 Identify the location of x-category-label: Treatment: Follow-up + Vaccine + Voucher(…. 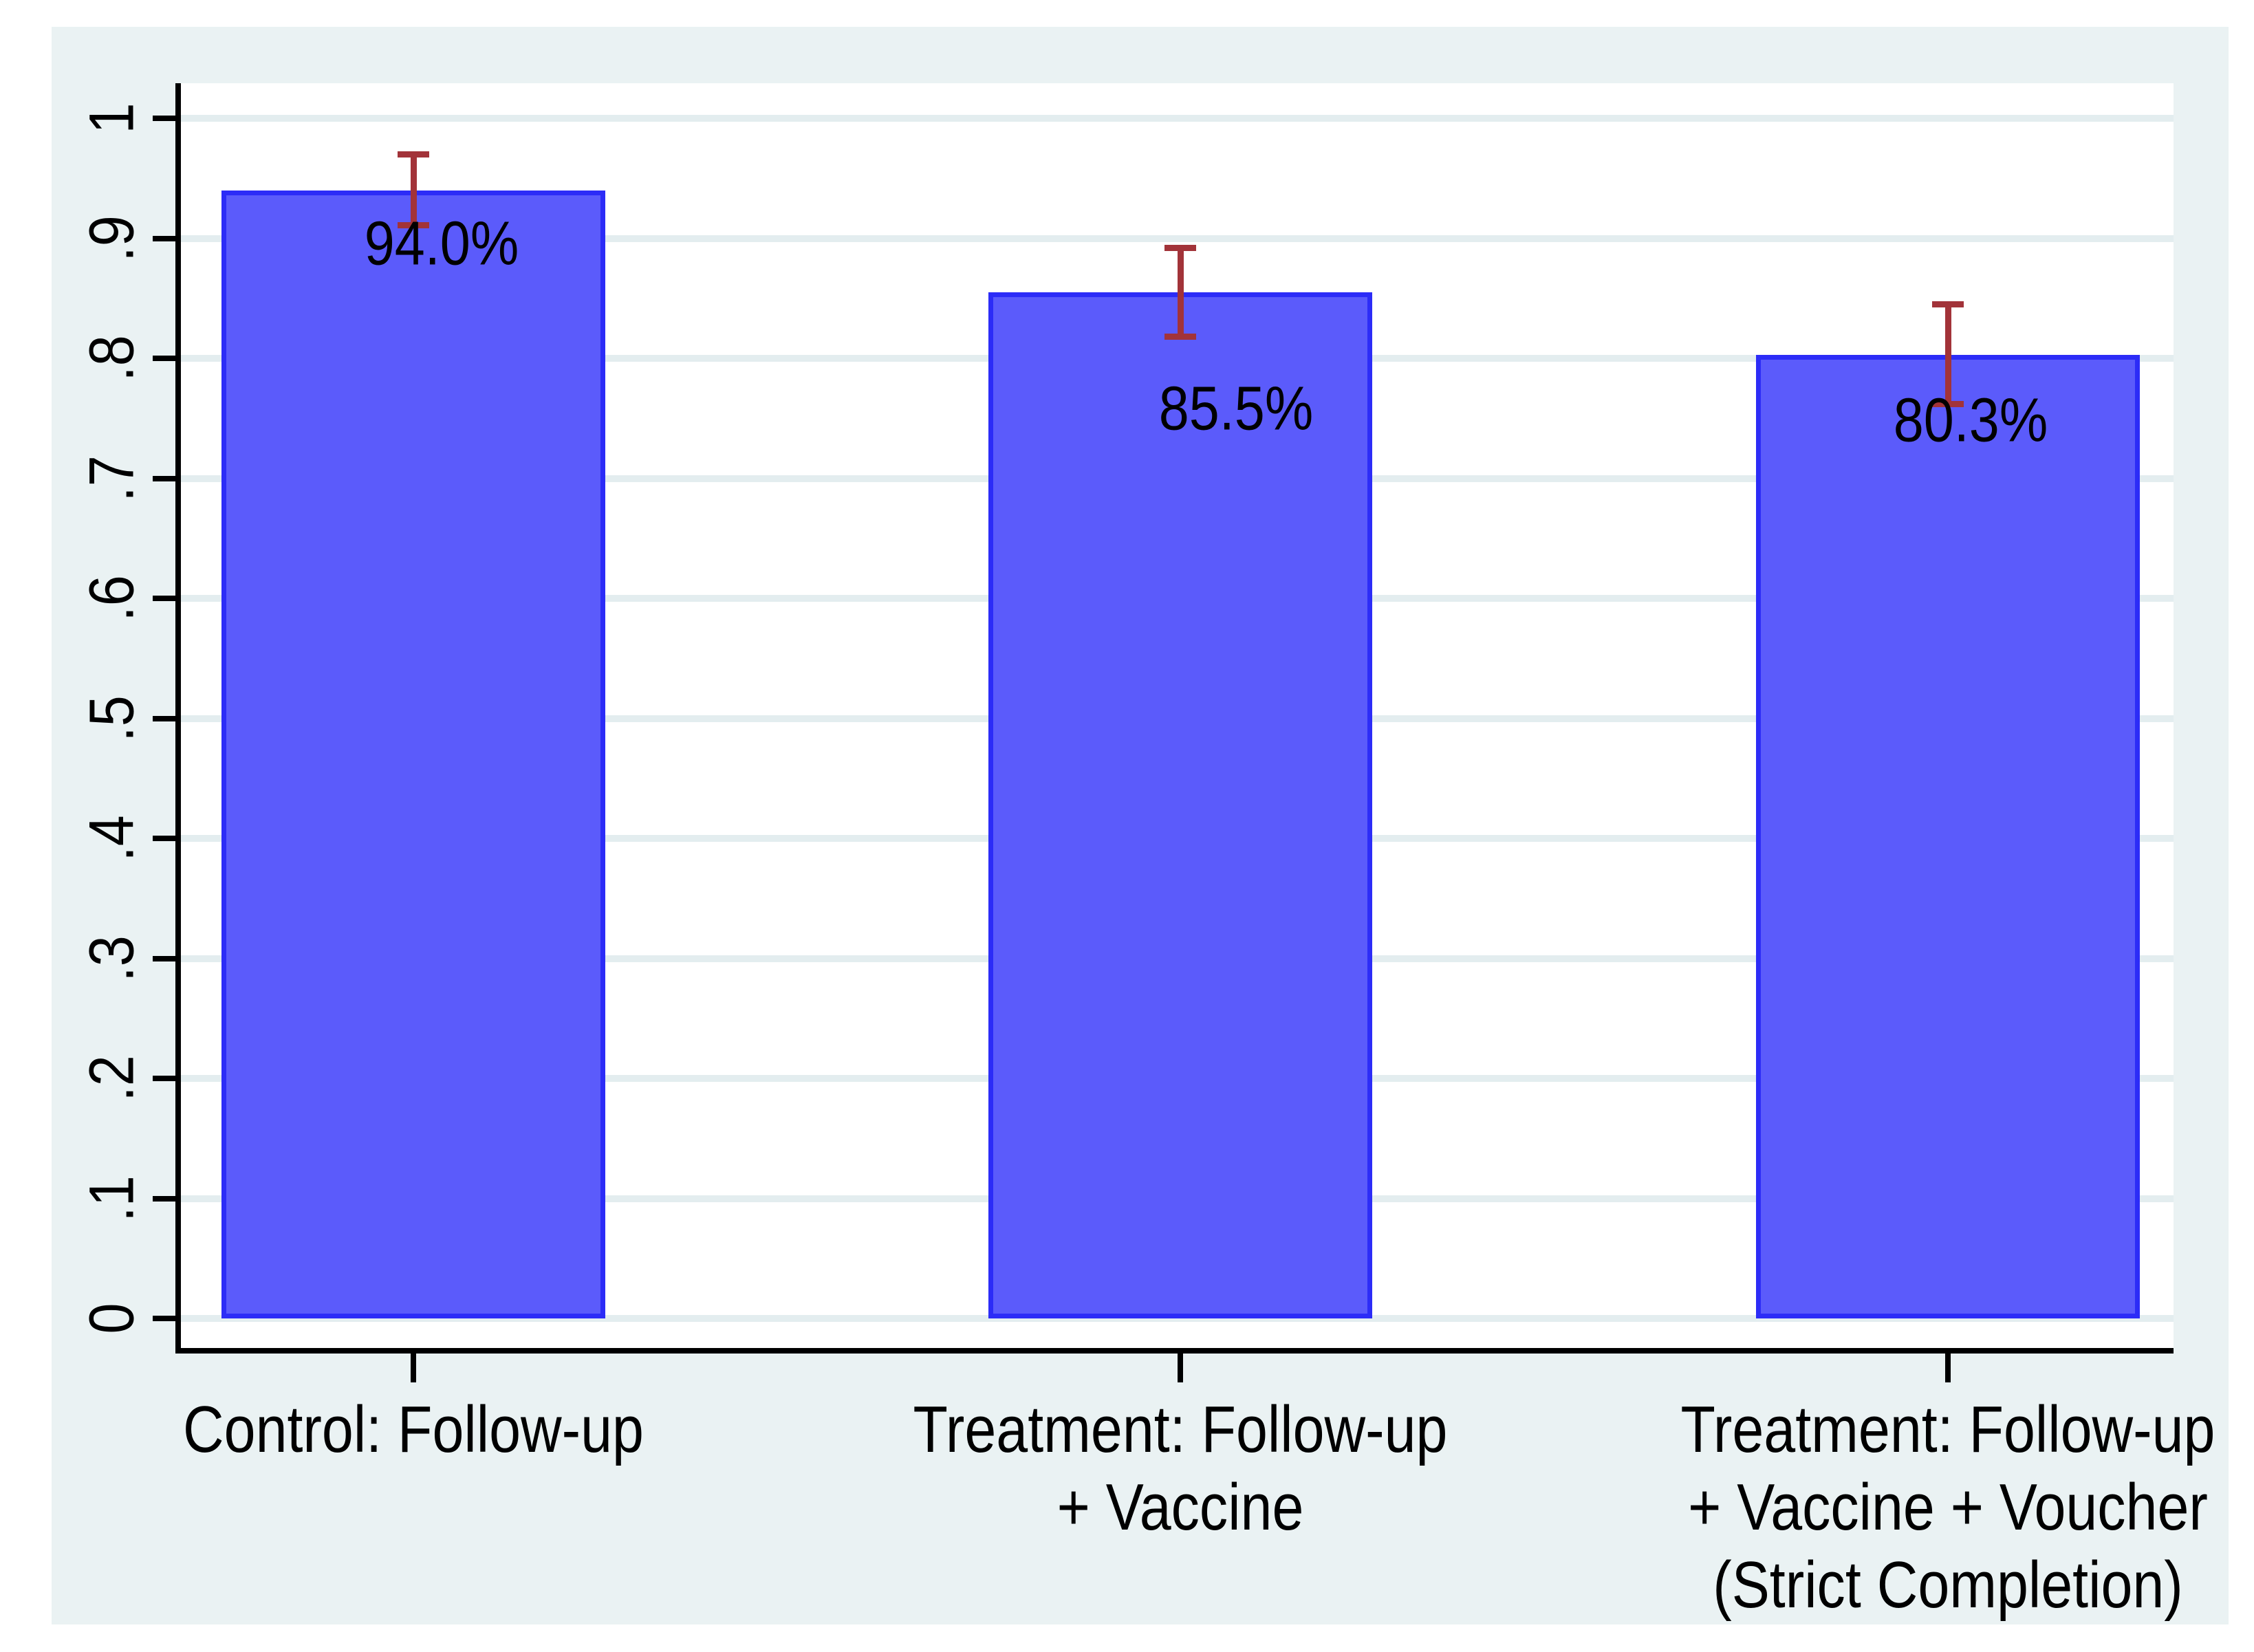
(1948, 1507).